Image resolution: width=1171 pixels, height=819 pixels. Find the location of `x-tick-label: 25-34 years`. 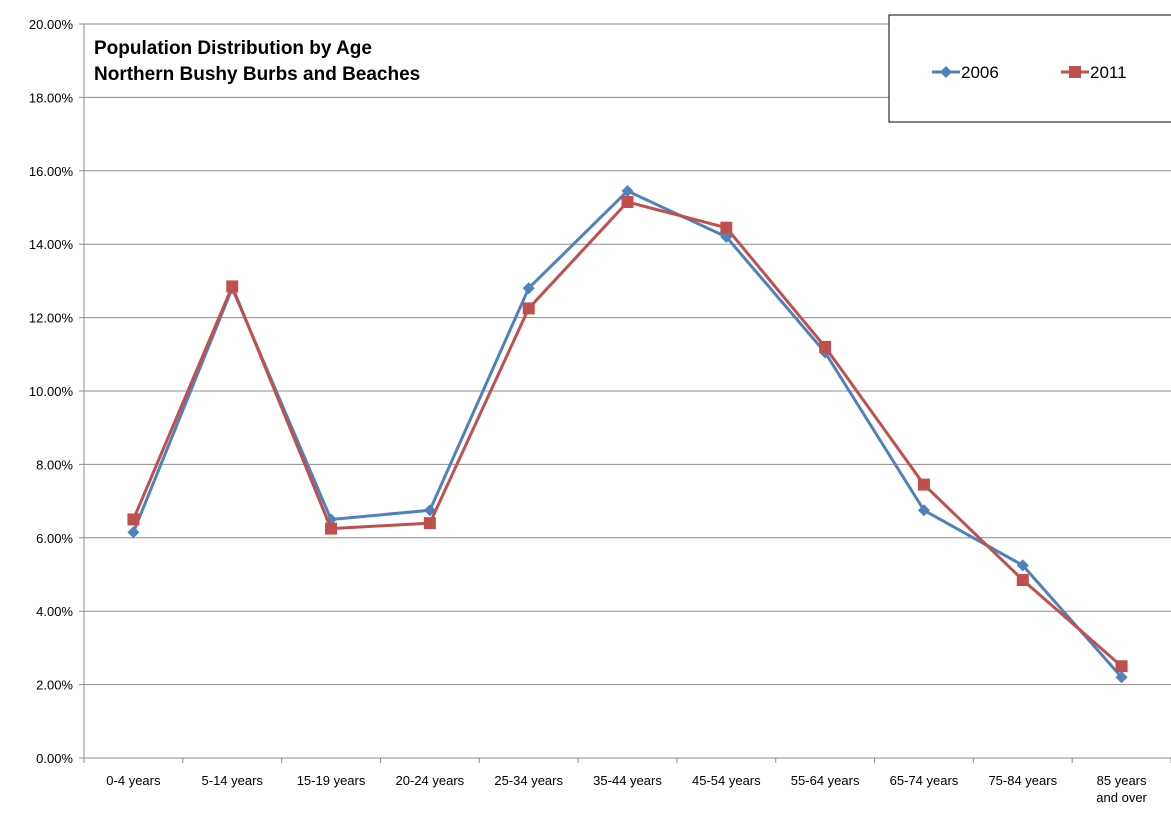

x-tick-label: 25-34 years is located at coordinates (528, 780).